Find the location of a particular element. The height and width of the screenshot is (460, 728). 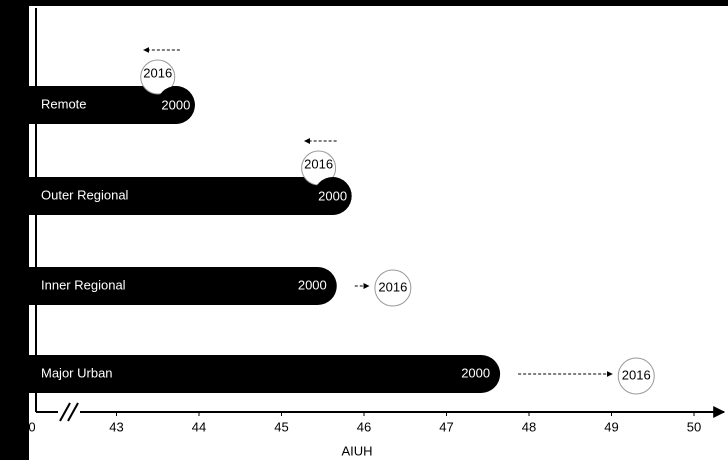

x-tick-label: 43 is located at coordinates (116, 426).